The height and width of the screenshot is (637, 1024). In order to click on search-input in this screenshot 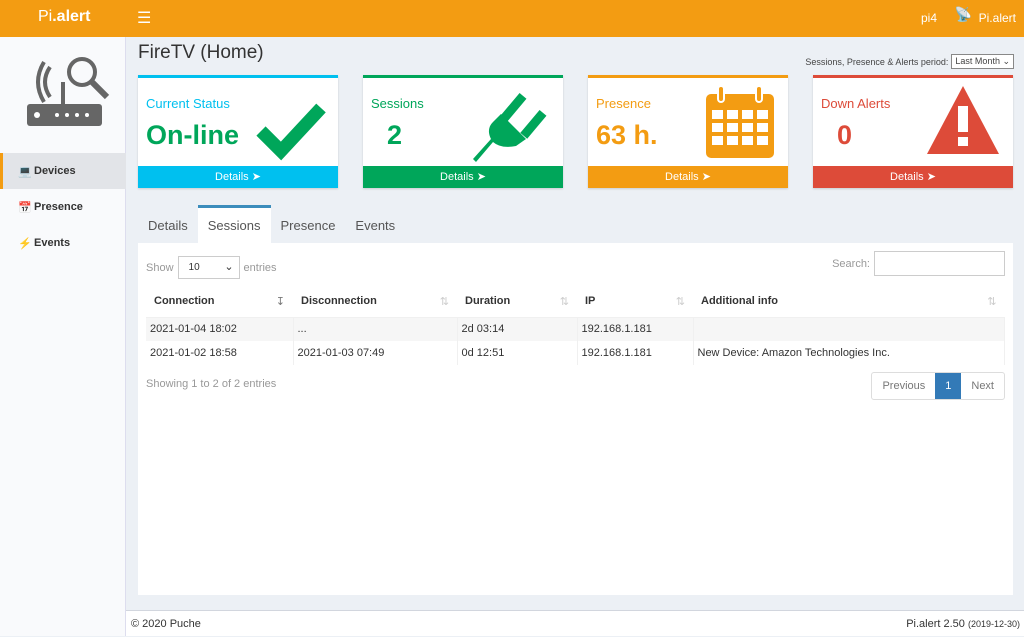, I will do `click(939, 263)`.